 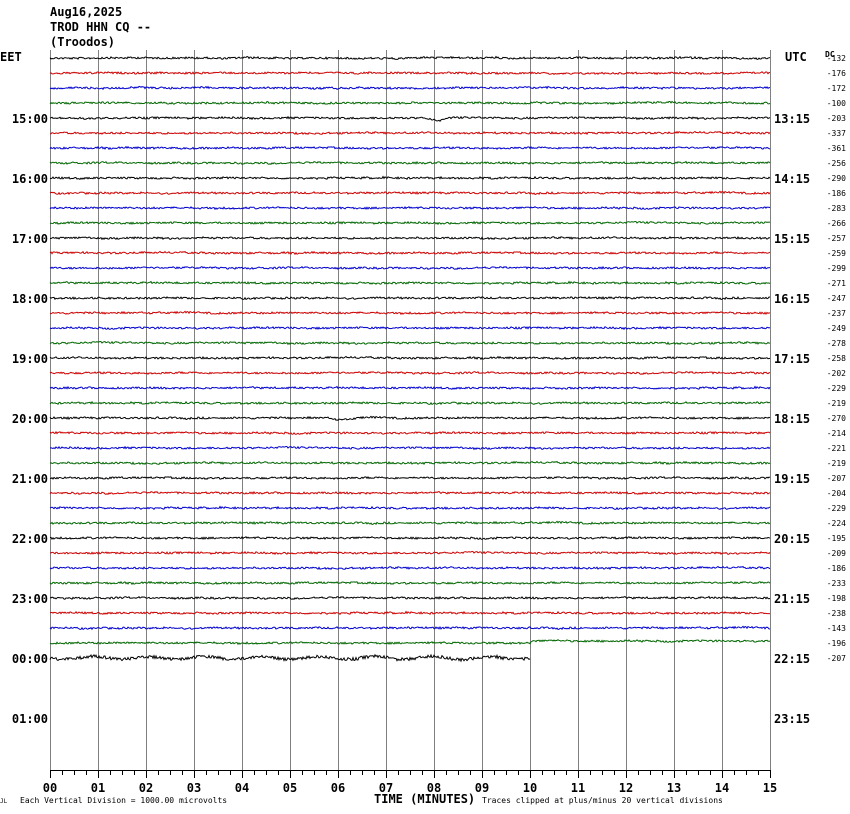 What do you see at coordinates (30, 299) in the screenshot?
I see `left-hour-label: 18:00` at bounding box center [30, 299].